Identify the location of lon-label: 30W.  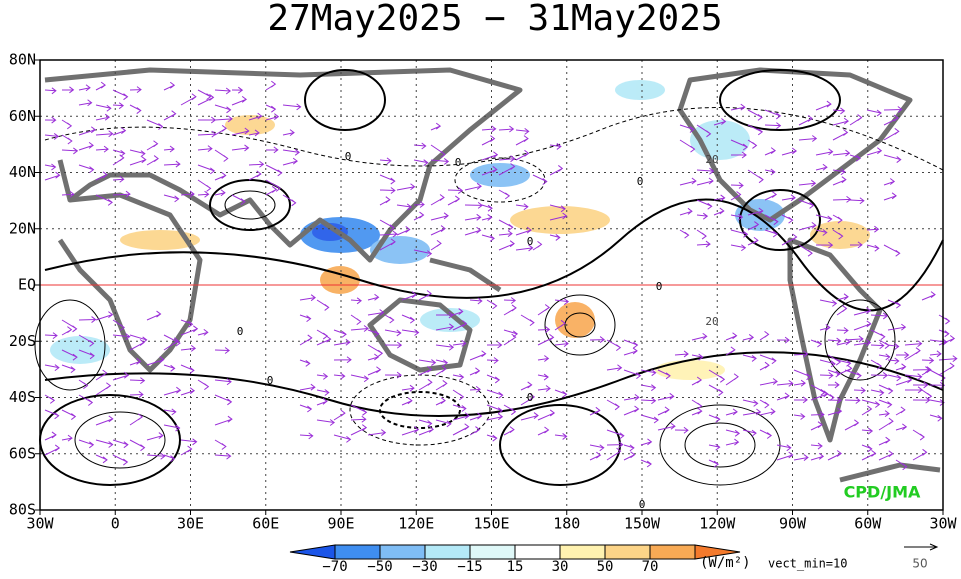
(943, 524).